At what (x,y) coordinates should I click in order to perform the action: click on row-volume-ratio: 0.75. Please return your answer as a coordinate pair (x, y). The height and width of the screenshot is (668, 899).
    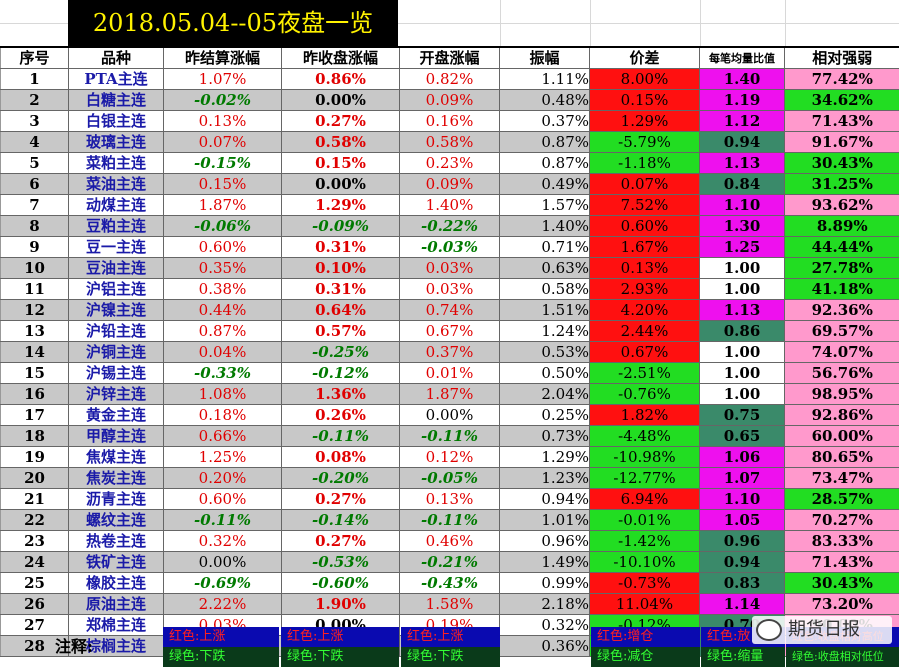
    Looking at the image, I should click on (742, 415).